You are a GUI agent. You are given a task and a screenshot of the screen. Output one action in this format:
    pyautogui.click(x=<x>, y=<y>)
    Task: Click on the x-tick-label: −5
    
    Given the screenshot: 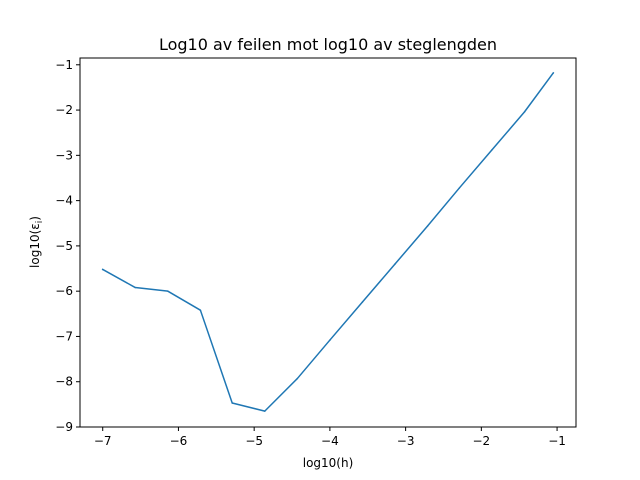 What is the action you would take?
    pyautogui.click(x=254, y=441)
    